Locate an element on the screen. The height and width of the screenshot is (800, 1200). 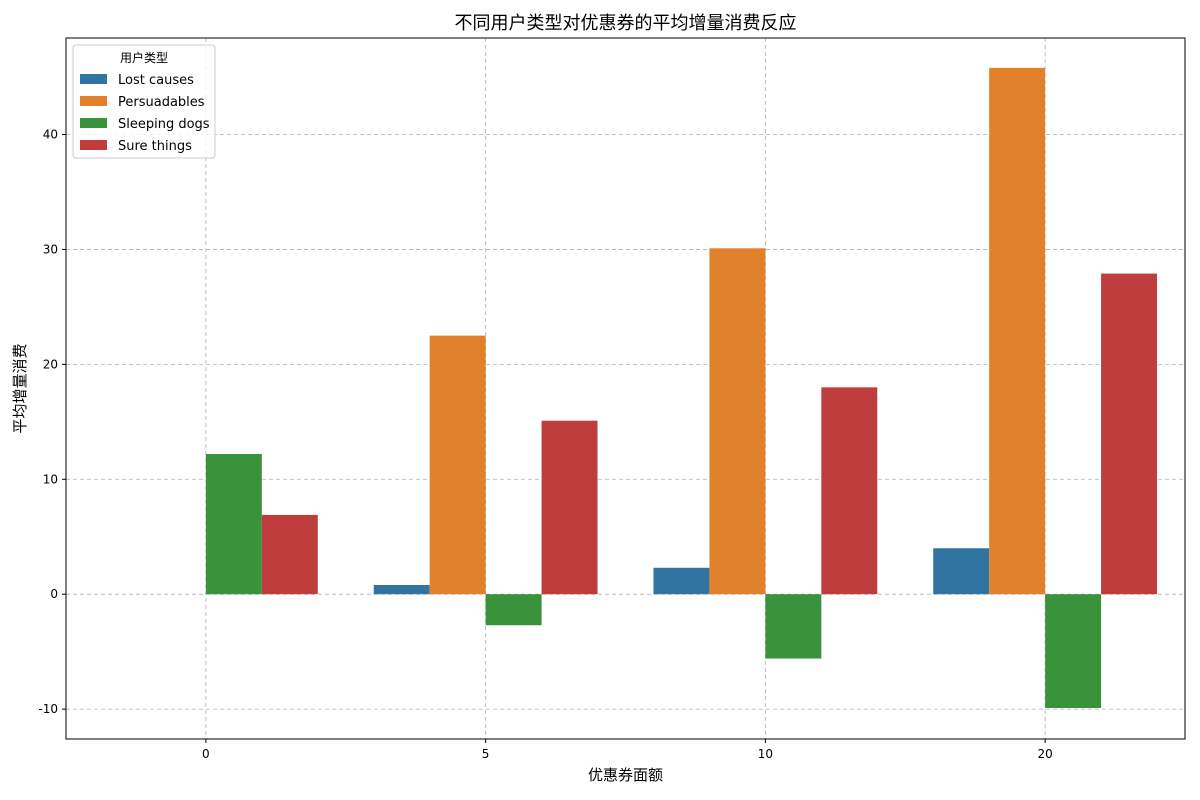
y-tick-label: -10 is located at coordinates (48, 709).